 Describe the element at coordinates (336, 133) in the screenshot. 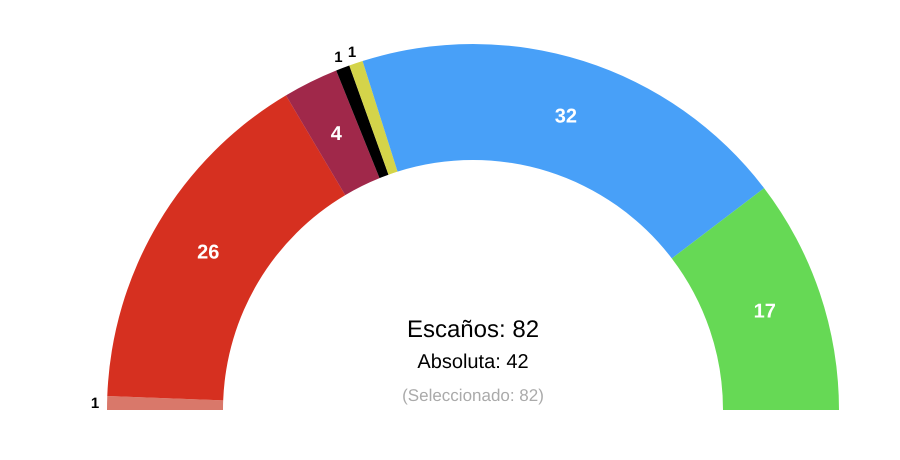

I see `data-label: 4` at that location.